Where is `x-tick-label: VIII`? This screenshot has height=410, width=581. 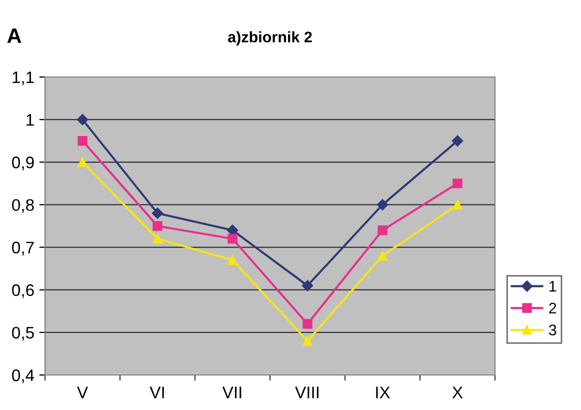 x-tick-label: VIII is located at coordinates (306, 392).